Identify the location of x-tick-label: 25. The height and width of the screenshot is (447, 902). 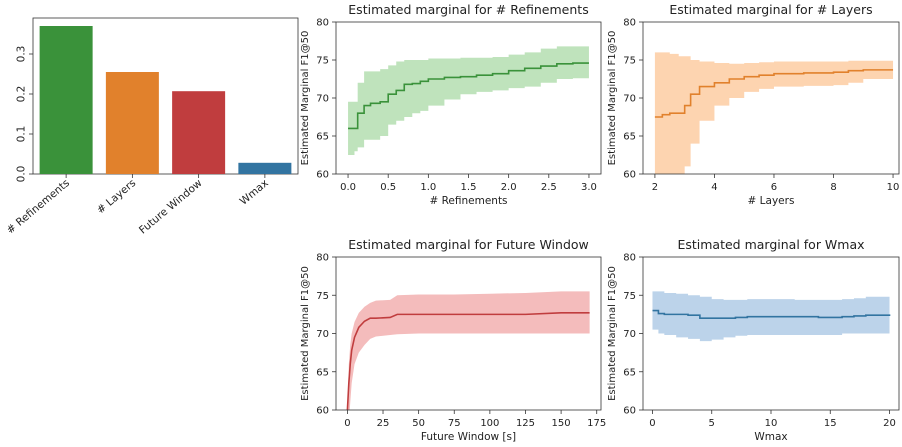
(383, 423).